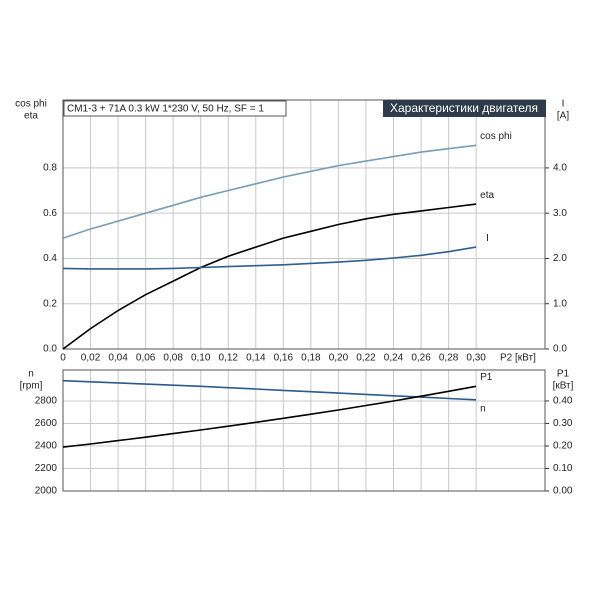 The width and height of the screenshot is (600, 600). Describe the element at coordinates (229, 358) in the screenshot. I see `x-tick-label: 0,12` at that location.